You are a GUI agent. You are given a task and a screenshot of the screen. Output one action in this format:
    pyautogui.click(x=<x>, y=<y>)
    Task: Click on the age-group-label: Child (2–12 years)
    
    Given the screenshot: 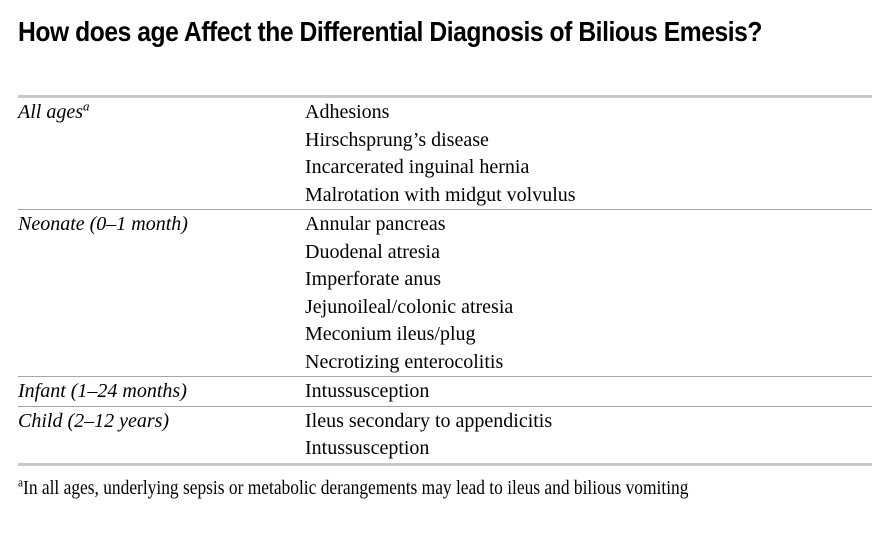 What is the action you would take?
    pyautogui.click(x=94, y=420)
    